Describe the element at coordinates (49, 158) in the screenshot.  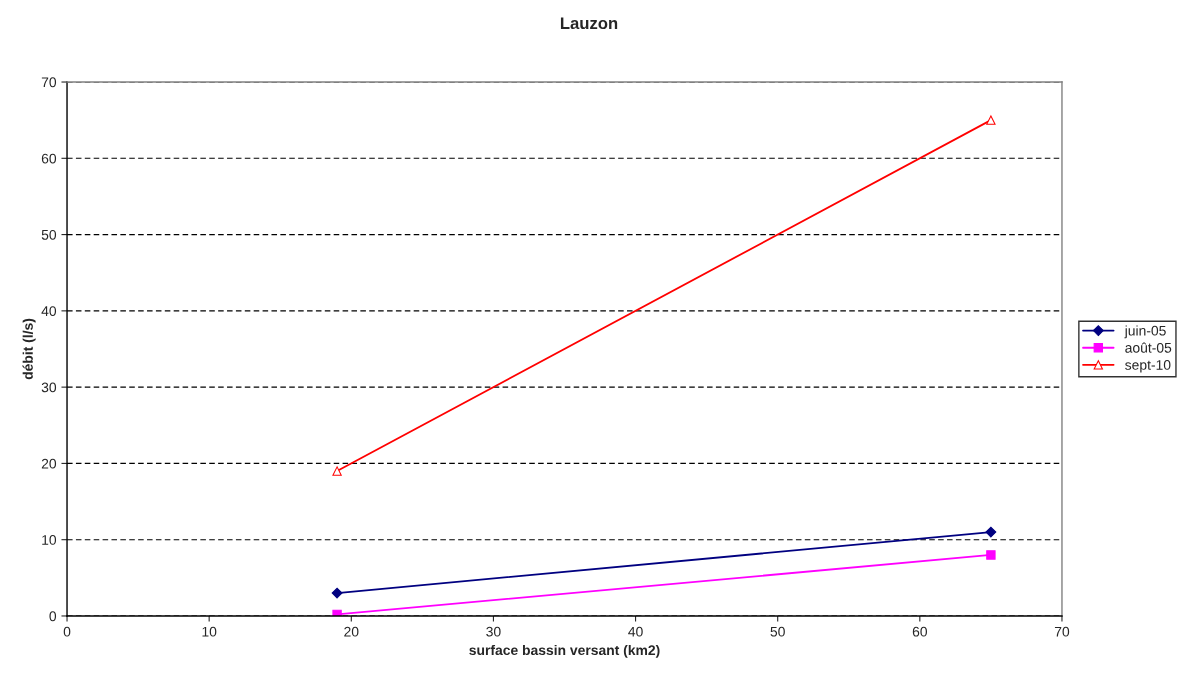
I see `y-tick-label: 60` at that location.